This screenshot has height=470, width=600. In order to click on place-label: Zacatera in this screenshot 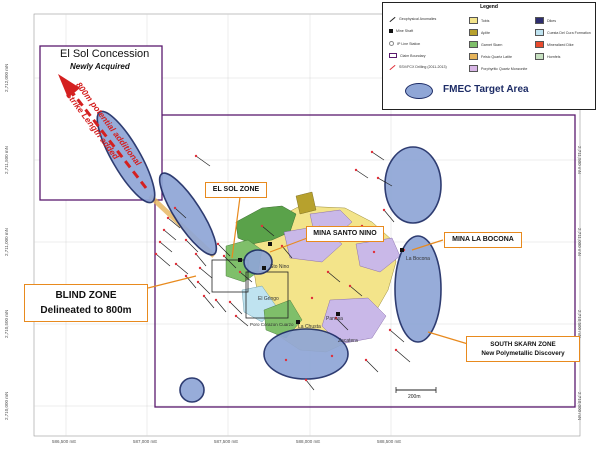, I will do `click(348, 341)`.